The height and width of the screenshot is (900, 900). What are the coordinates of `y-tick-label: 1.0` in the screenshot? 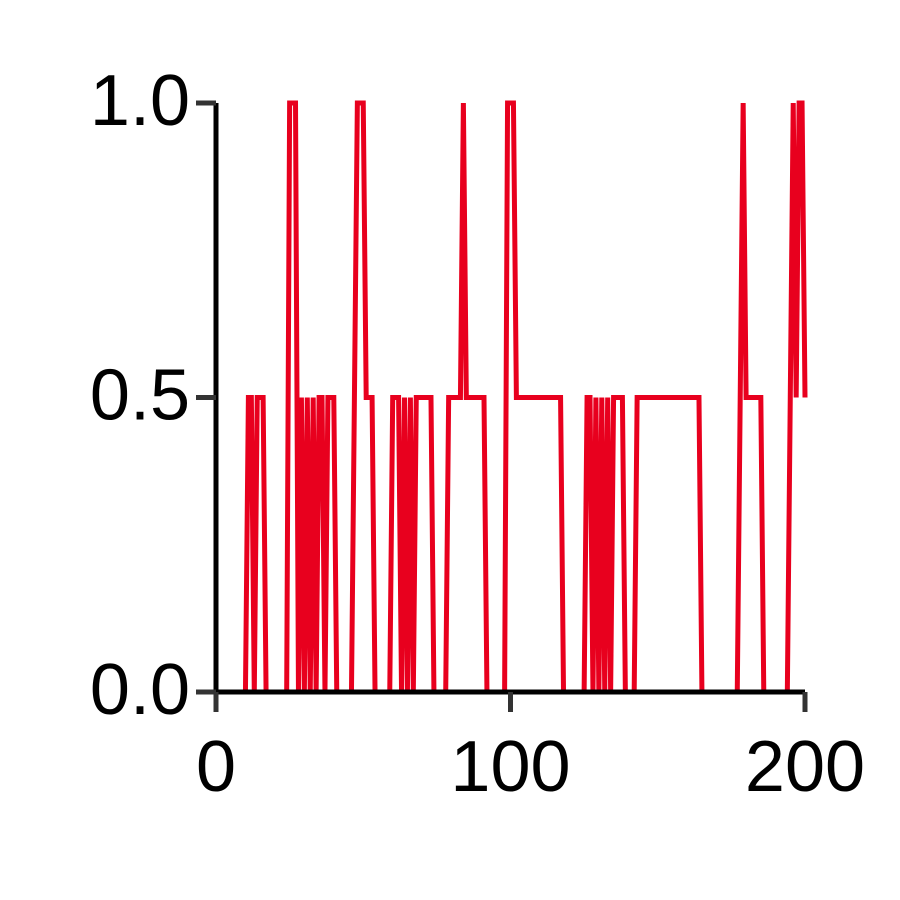 It's located at (140, 101).